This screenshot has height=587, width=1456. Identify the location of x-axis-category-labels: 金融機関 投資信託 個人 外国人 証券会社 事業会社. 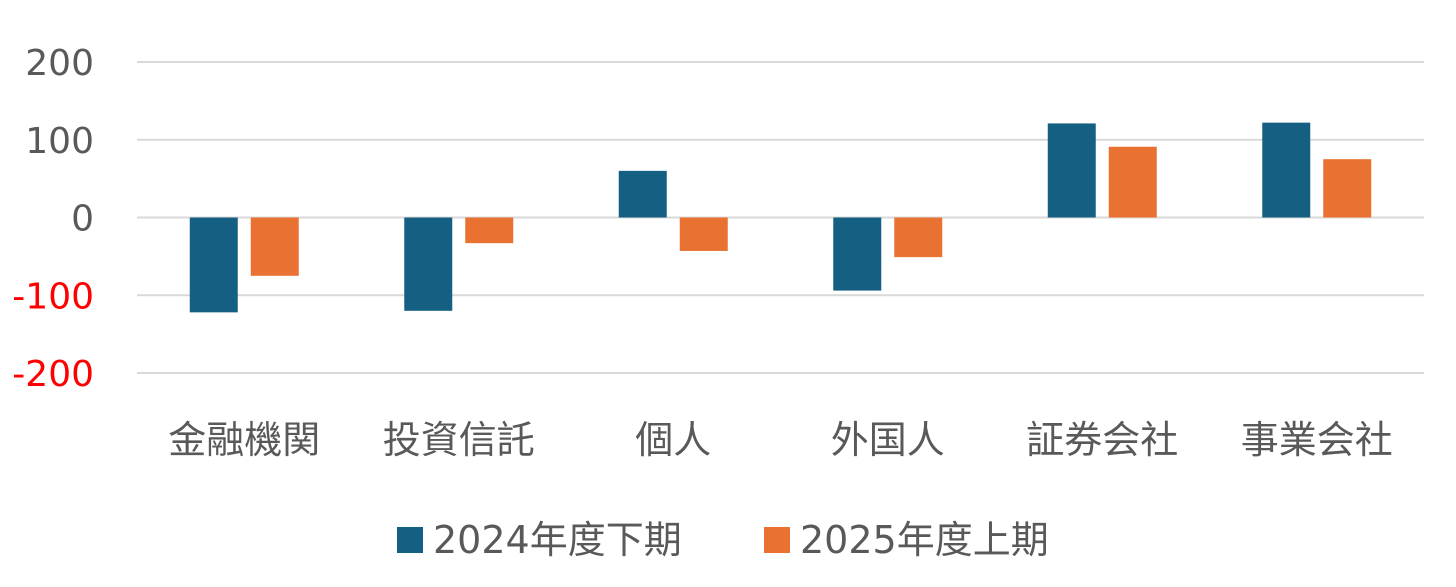
(780, 440).